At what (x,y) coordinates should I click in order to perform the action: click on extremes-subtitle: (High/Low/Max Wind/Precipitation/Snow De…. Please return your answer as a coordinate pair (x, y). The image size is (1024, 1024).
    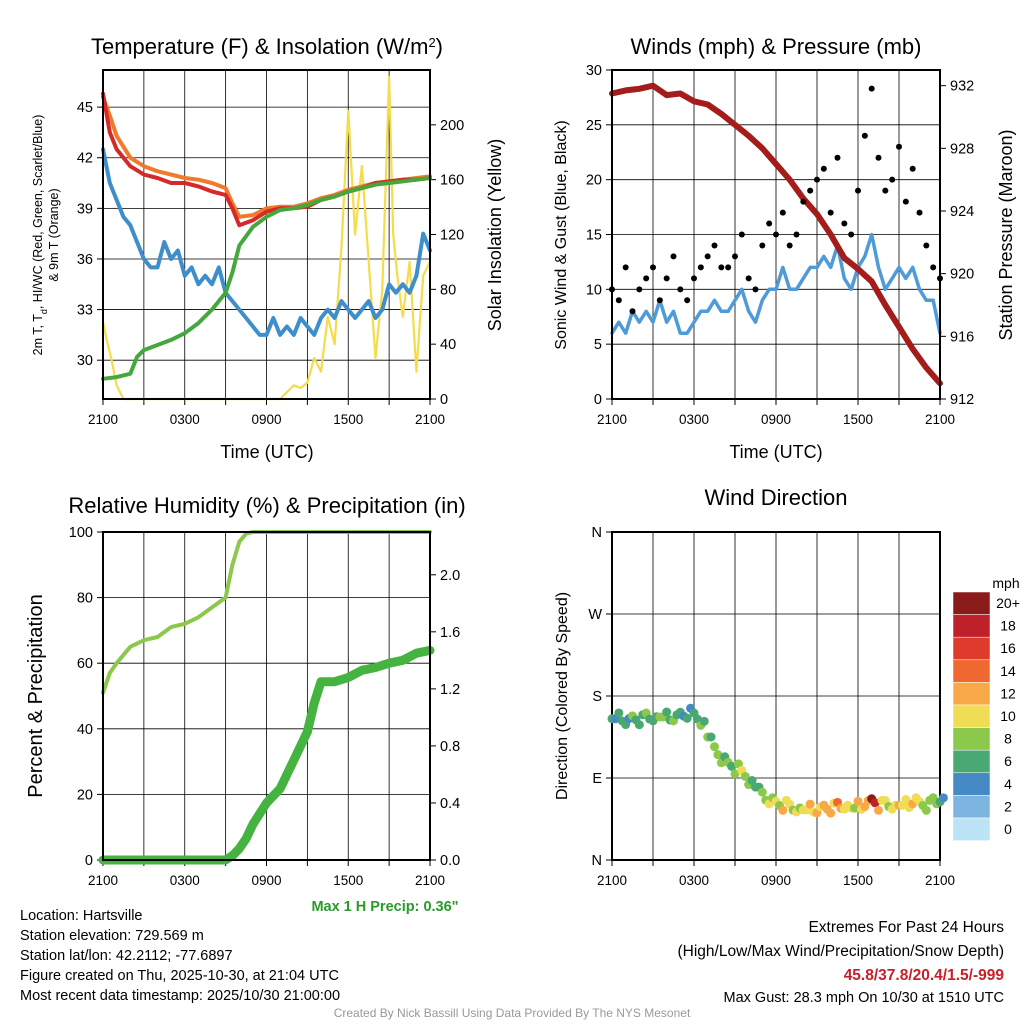
    Looking at the image, I should click on (841, 951).